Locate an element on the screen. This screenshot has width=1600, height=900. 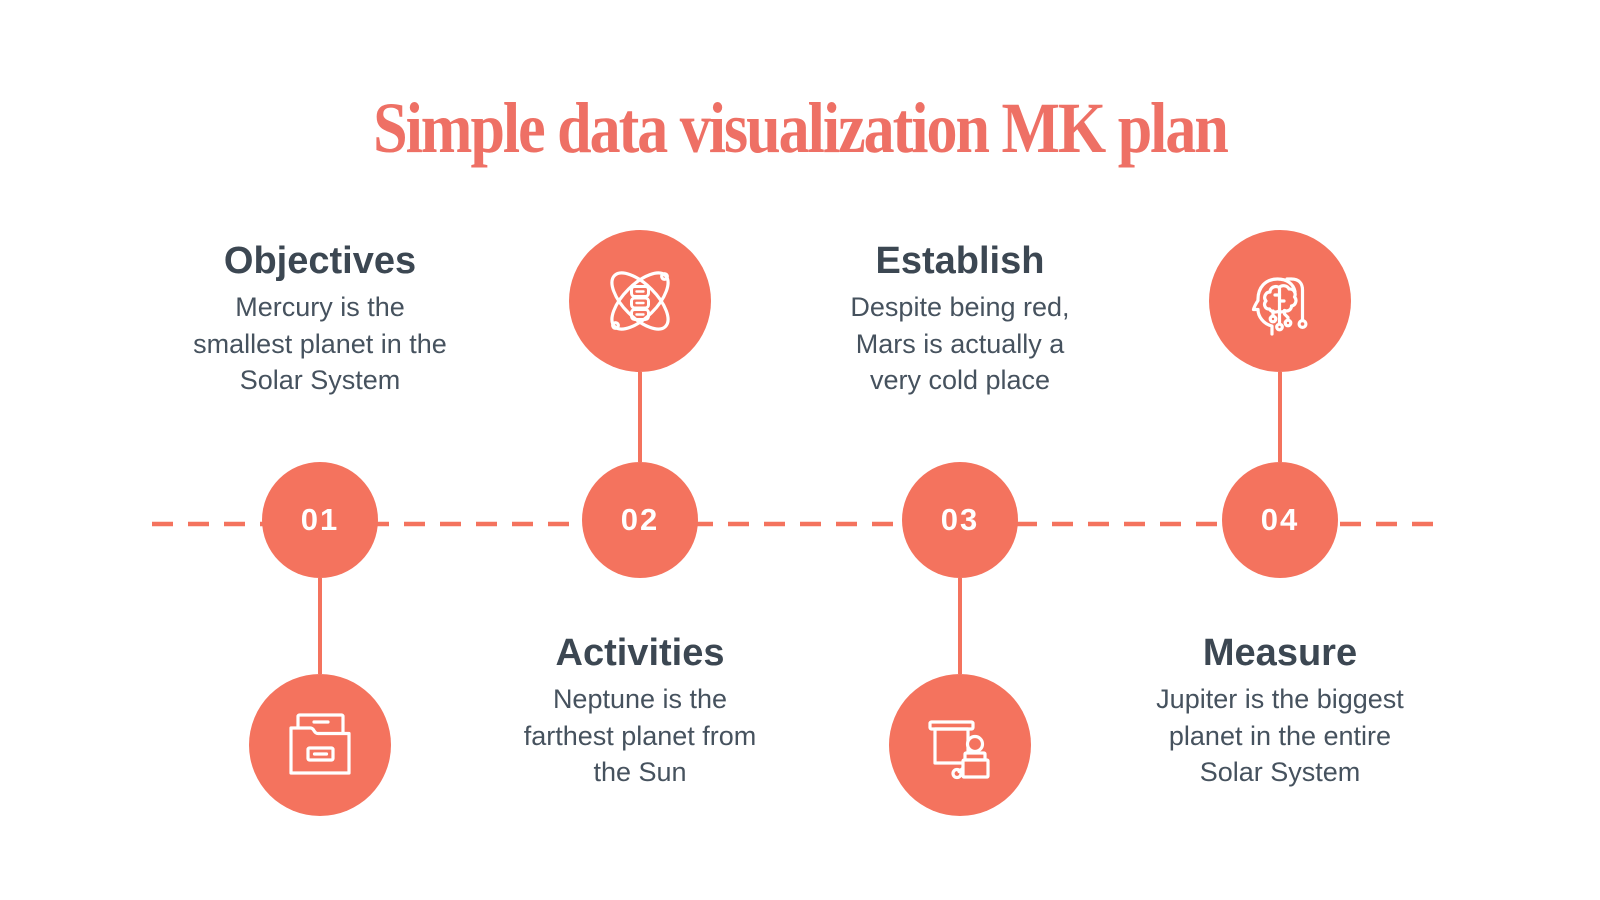
presentation-board-icon is located at coordinates (959, 750).